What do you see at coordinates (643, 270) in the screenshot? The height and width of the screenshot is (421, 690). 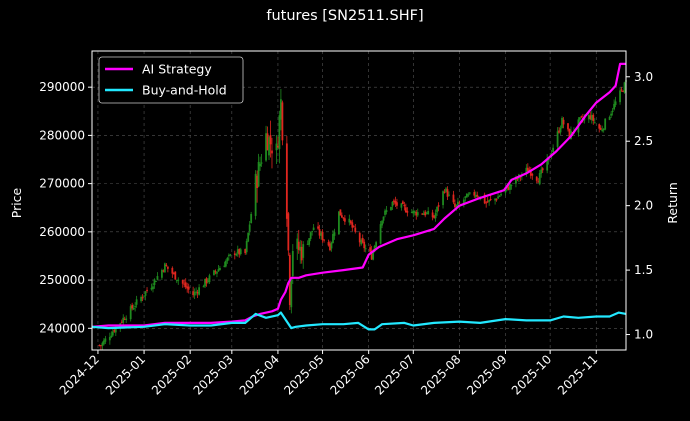 I see `y-tick-label-right: 1.5` at bounding box center [643, 270].